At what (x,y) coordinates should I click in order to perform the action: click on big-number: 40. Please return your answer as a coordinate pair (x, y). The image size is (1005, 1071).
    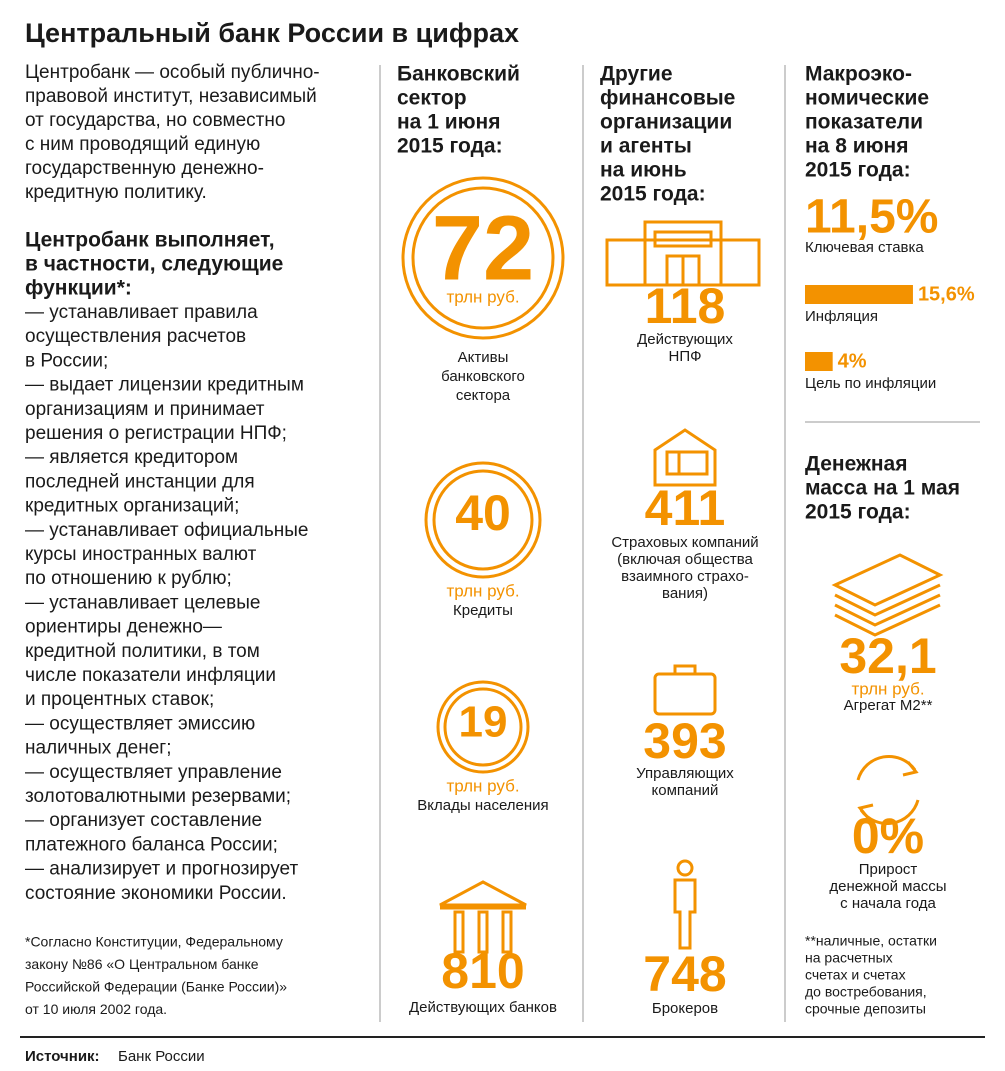
    Looking at the image, I should click on (483, 513).